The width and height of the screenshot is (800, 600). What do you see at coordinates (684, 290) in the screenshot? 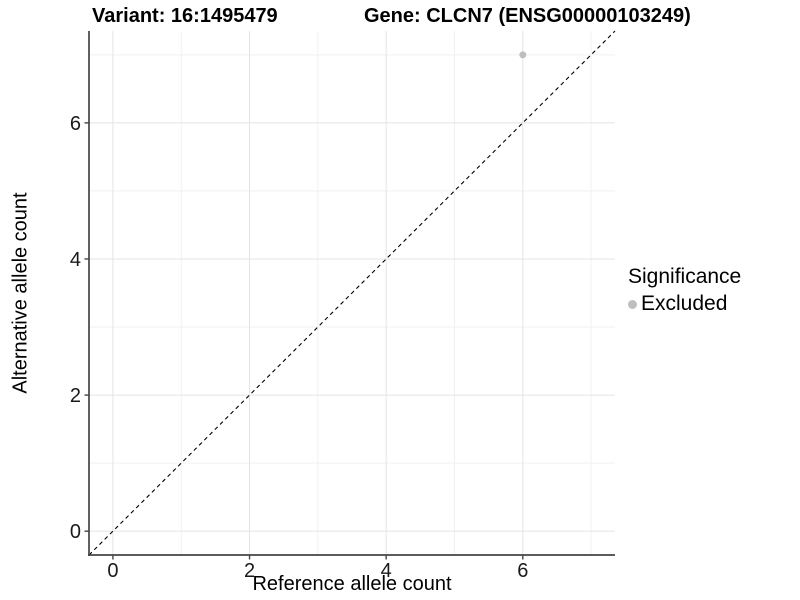
I see `legend: Significance Excluded` at bounding box center [684, 290].